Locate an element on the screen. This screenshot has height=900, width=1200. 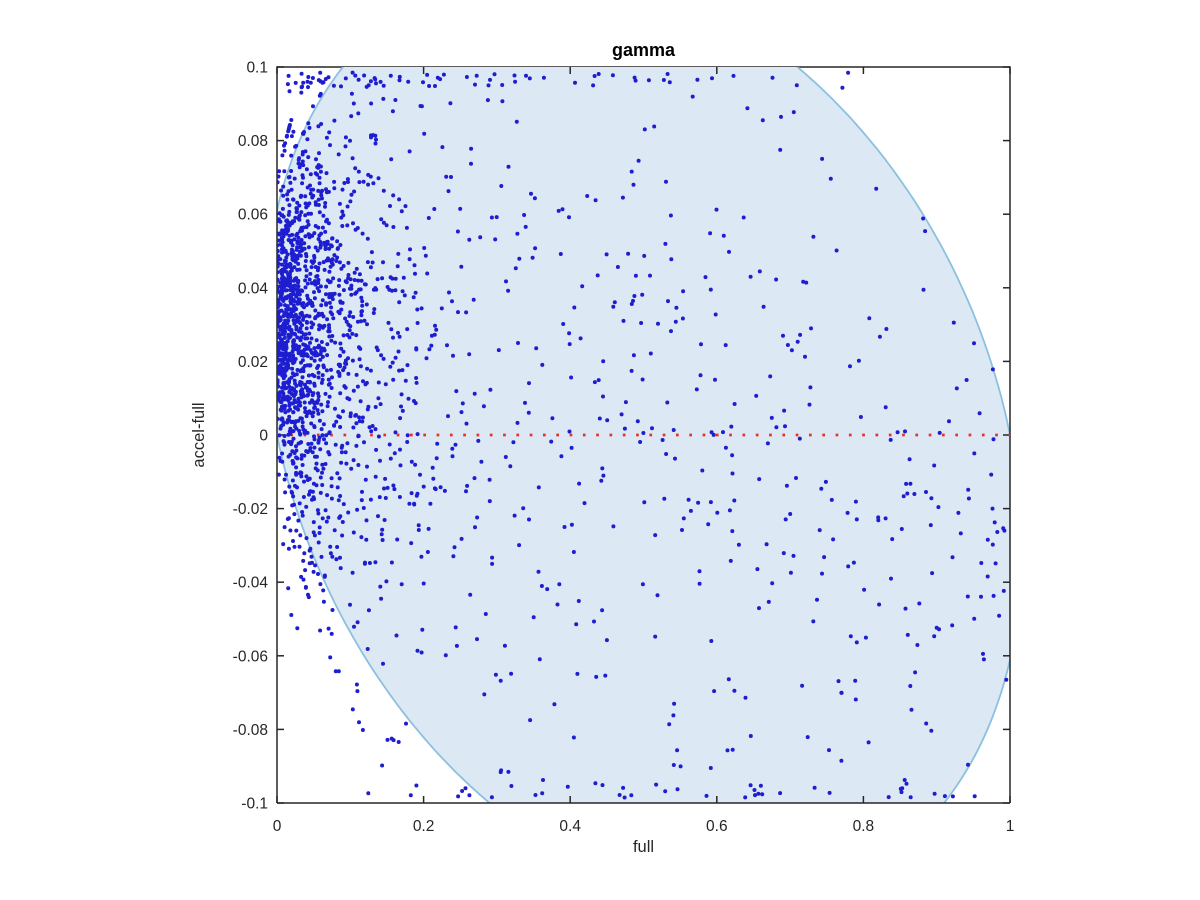
x-tick-label: 0.4 is located at coordinates (570, 826).